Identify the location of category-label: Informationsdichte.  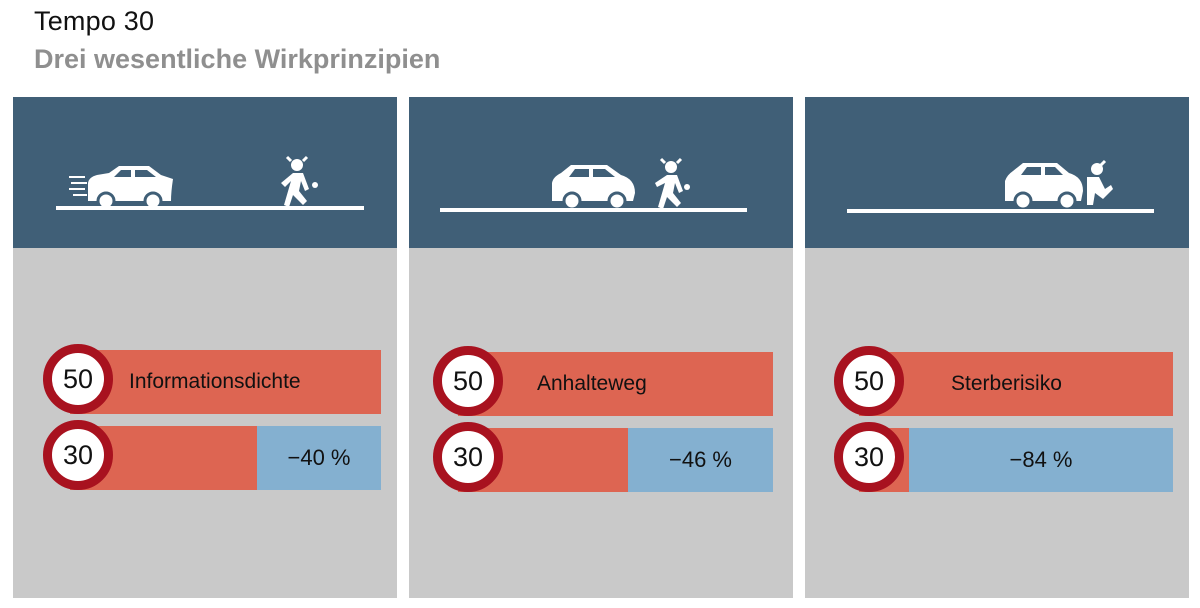
(215, 381).